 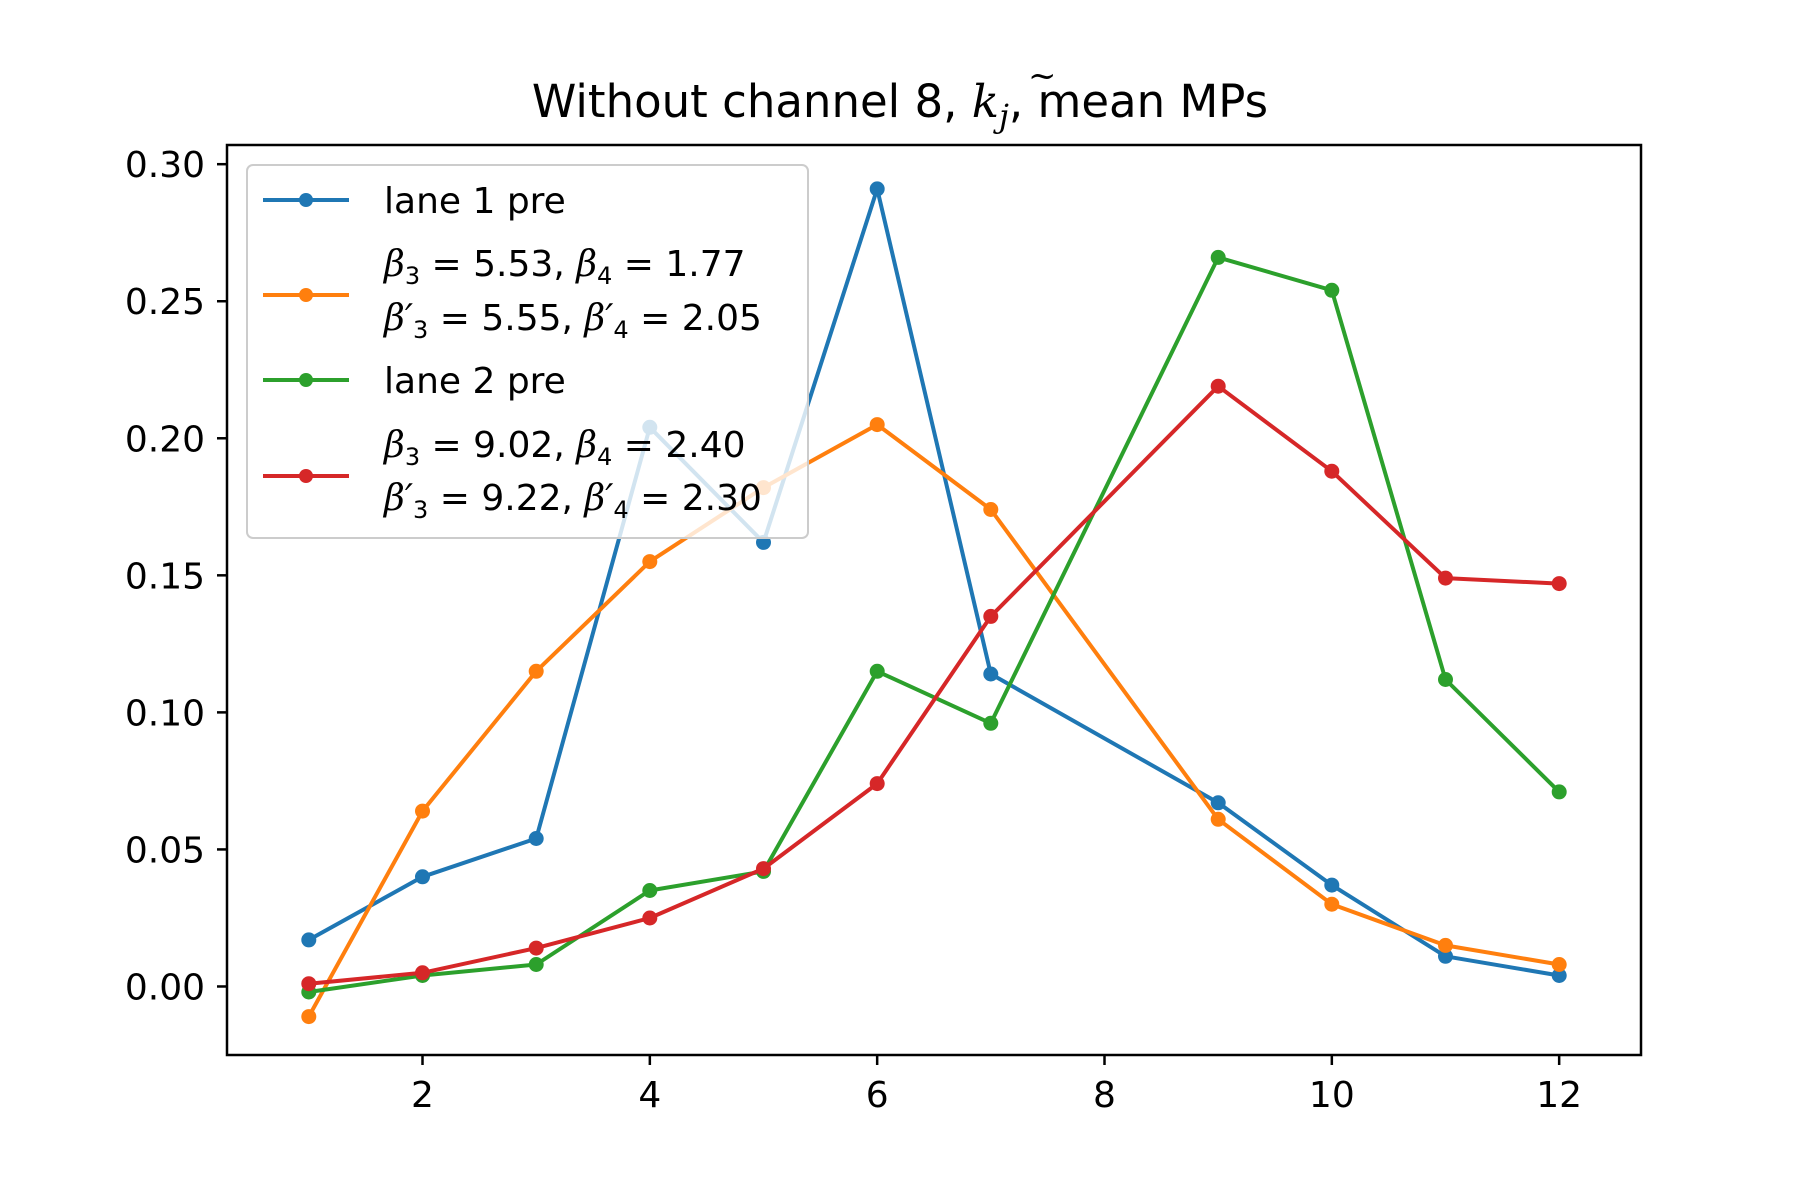 I want to click on legend-label-lane1: lane 1 pre, so click(x=475, y=201).